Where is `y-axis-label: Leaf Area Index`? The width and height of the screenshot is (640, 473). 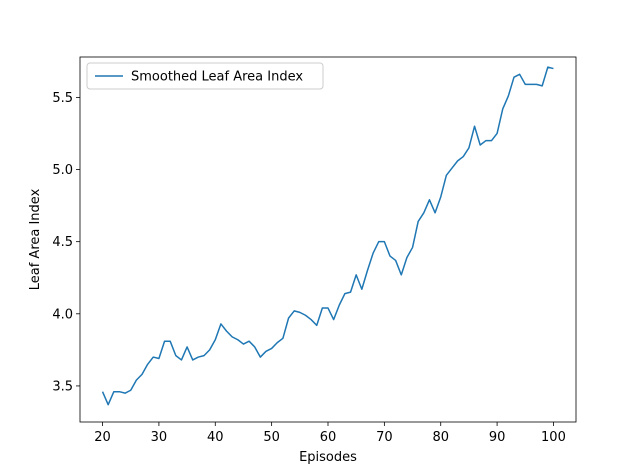 y-axis-label: Leaf Area Index is located at coordinates (35, 239).